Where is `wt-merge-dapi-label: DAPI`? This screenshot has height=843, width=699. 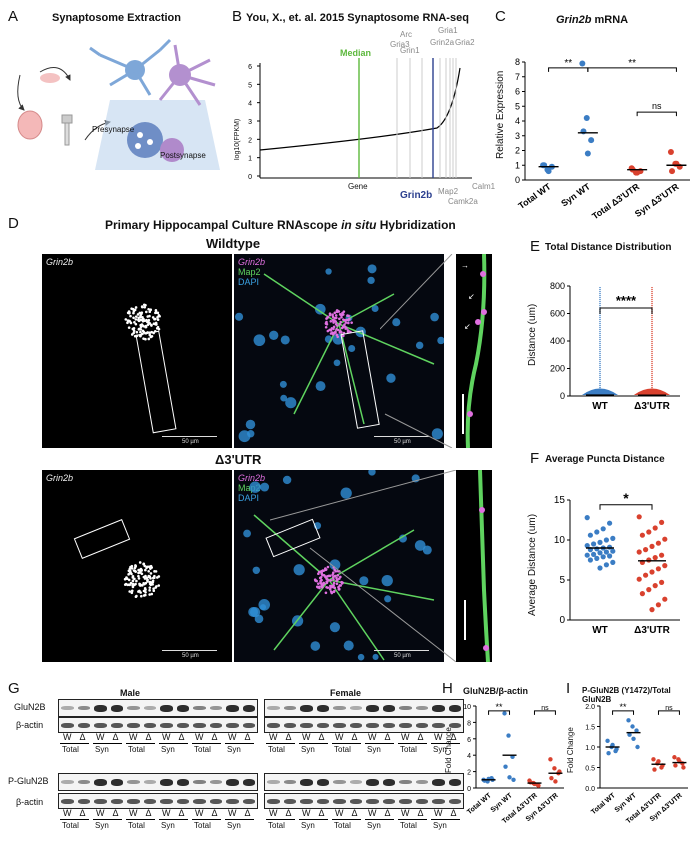 wt-merge-dapi-label: DAPI is located at coordinates (249, 282).